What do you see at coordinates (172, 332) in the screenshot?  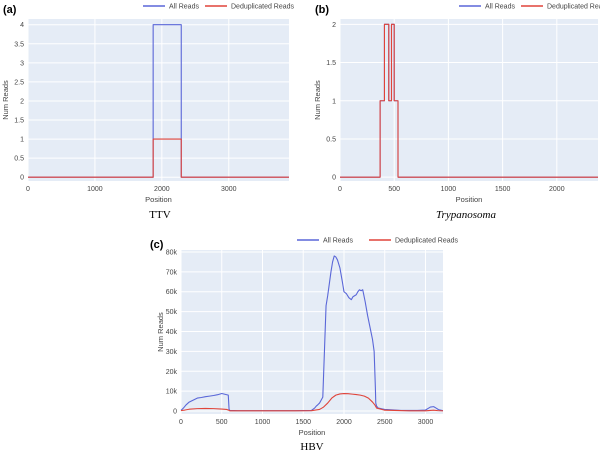 I see `y-tick-label: 40k` at bounding box center [172, 332].